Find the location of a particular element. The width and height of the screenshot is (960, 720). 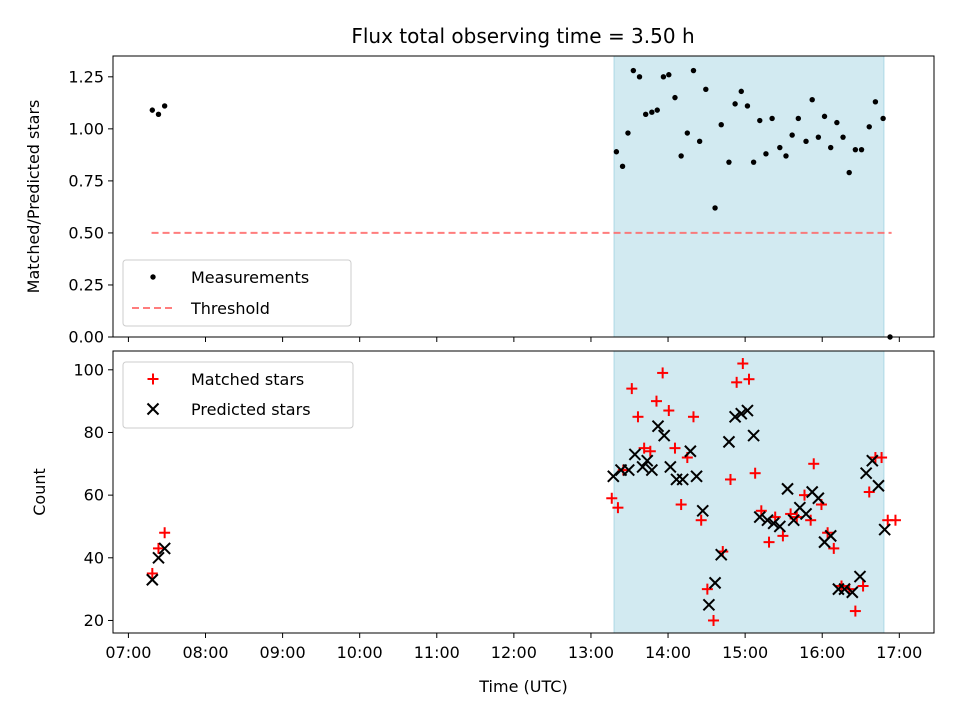

bottom-legend: Matched stars Predicted stars is located at coordinates (238, 395).